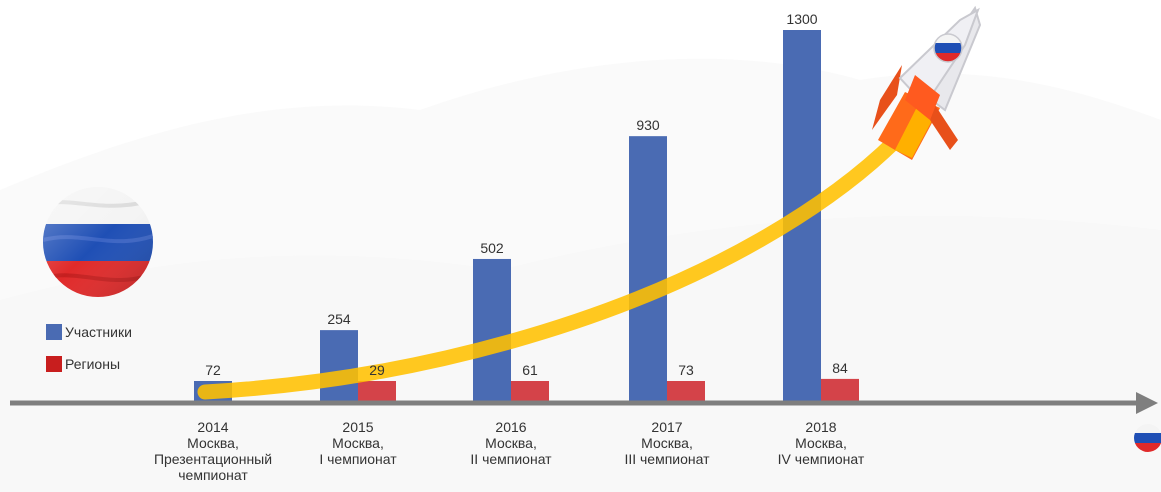 The image size is (1161, 492). What do you see at coordinates (213, 427) in the screenshot?
I see `x-tick-year: 2014` at bounding box center [213, 427].